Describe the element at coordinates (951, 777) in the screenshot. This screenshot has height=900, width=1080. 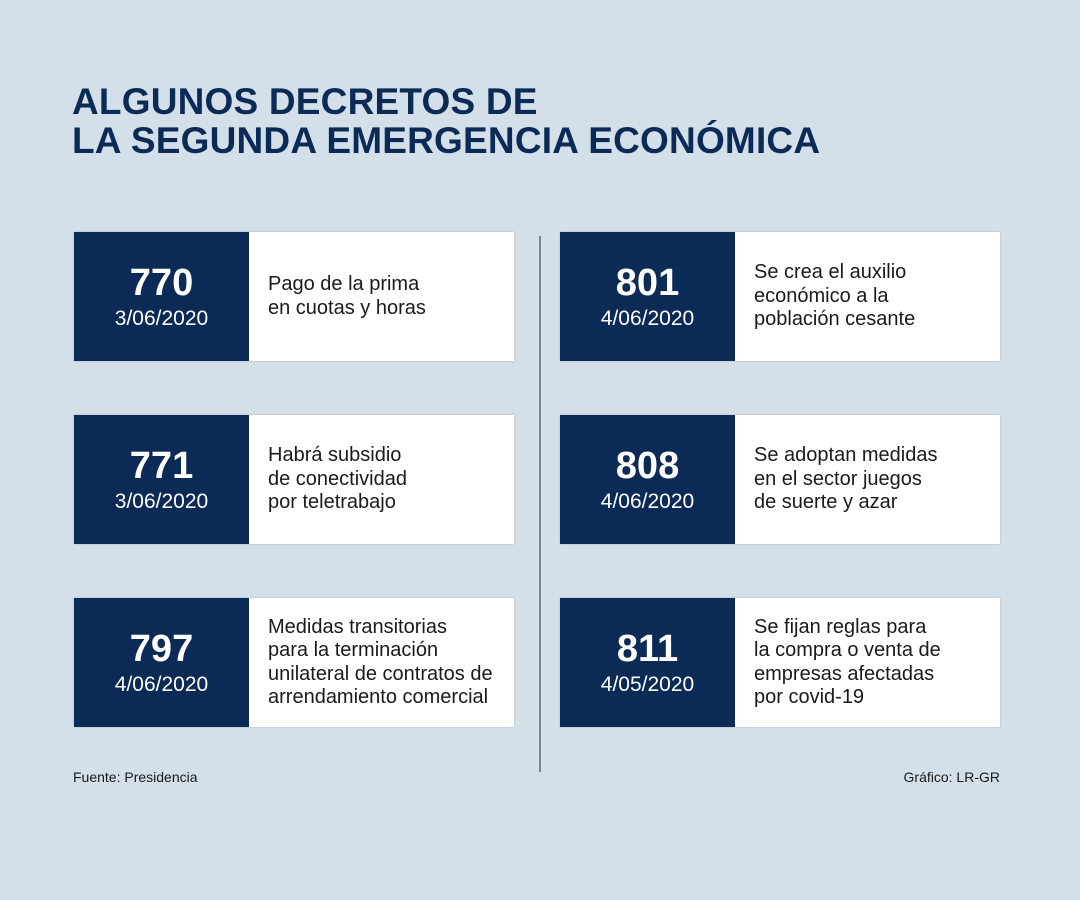
I see `graphic-credit: Gráfico: LR-GR` at that location.